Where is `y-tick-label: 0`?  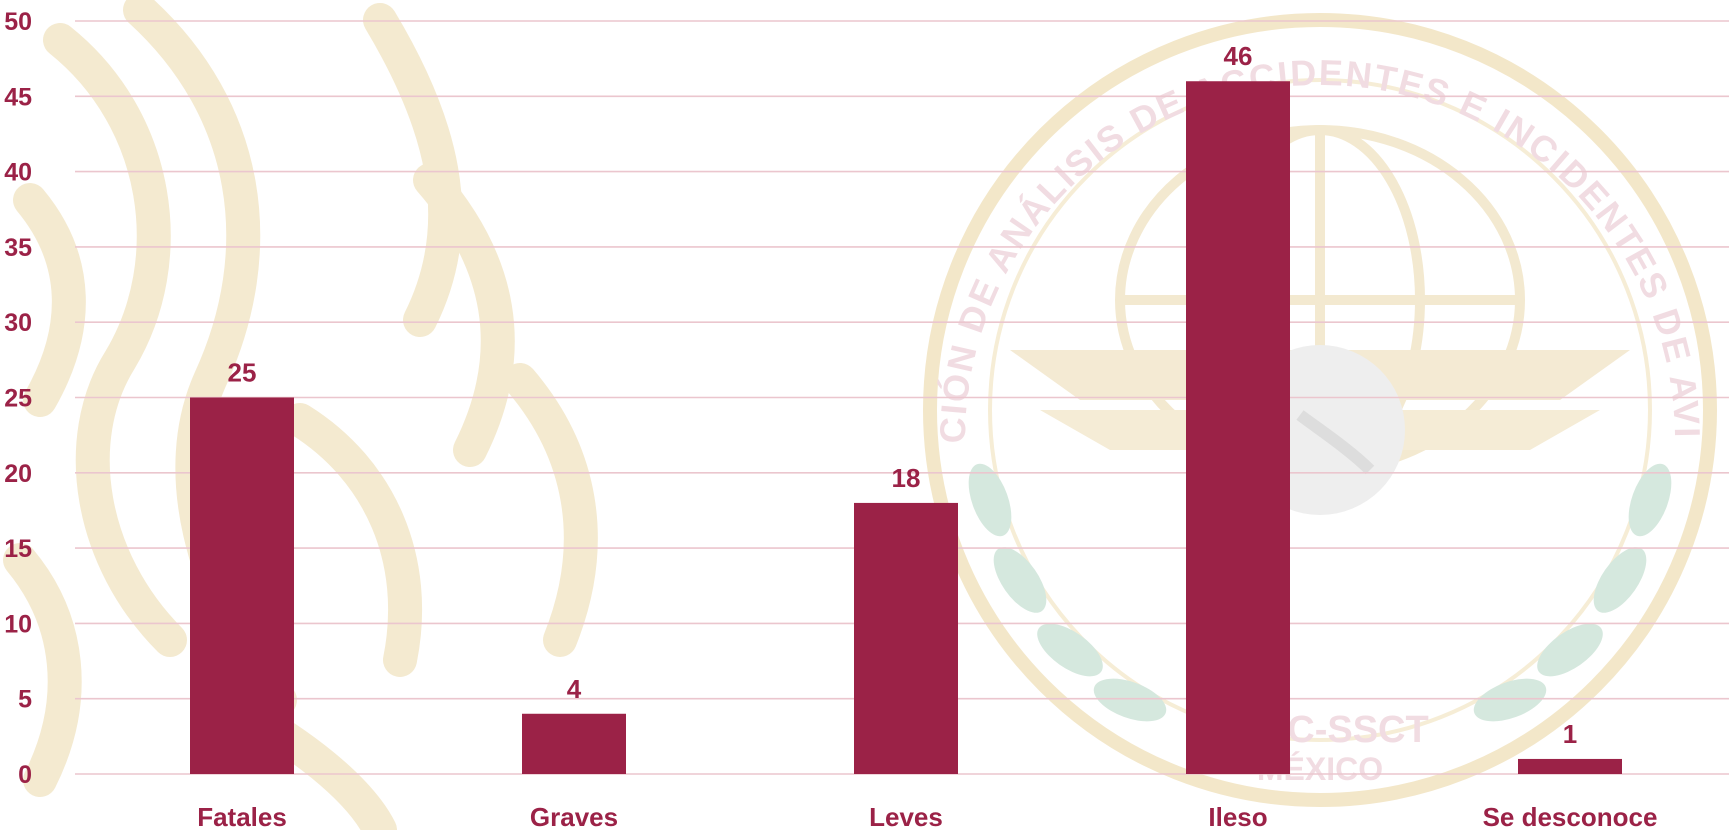 y-tick-label: 0 is located at coordinates (25, 775).